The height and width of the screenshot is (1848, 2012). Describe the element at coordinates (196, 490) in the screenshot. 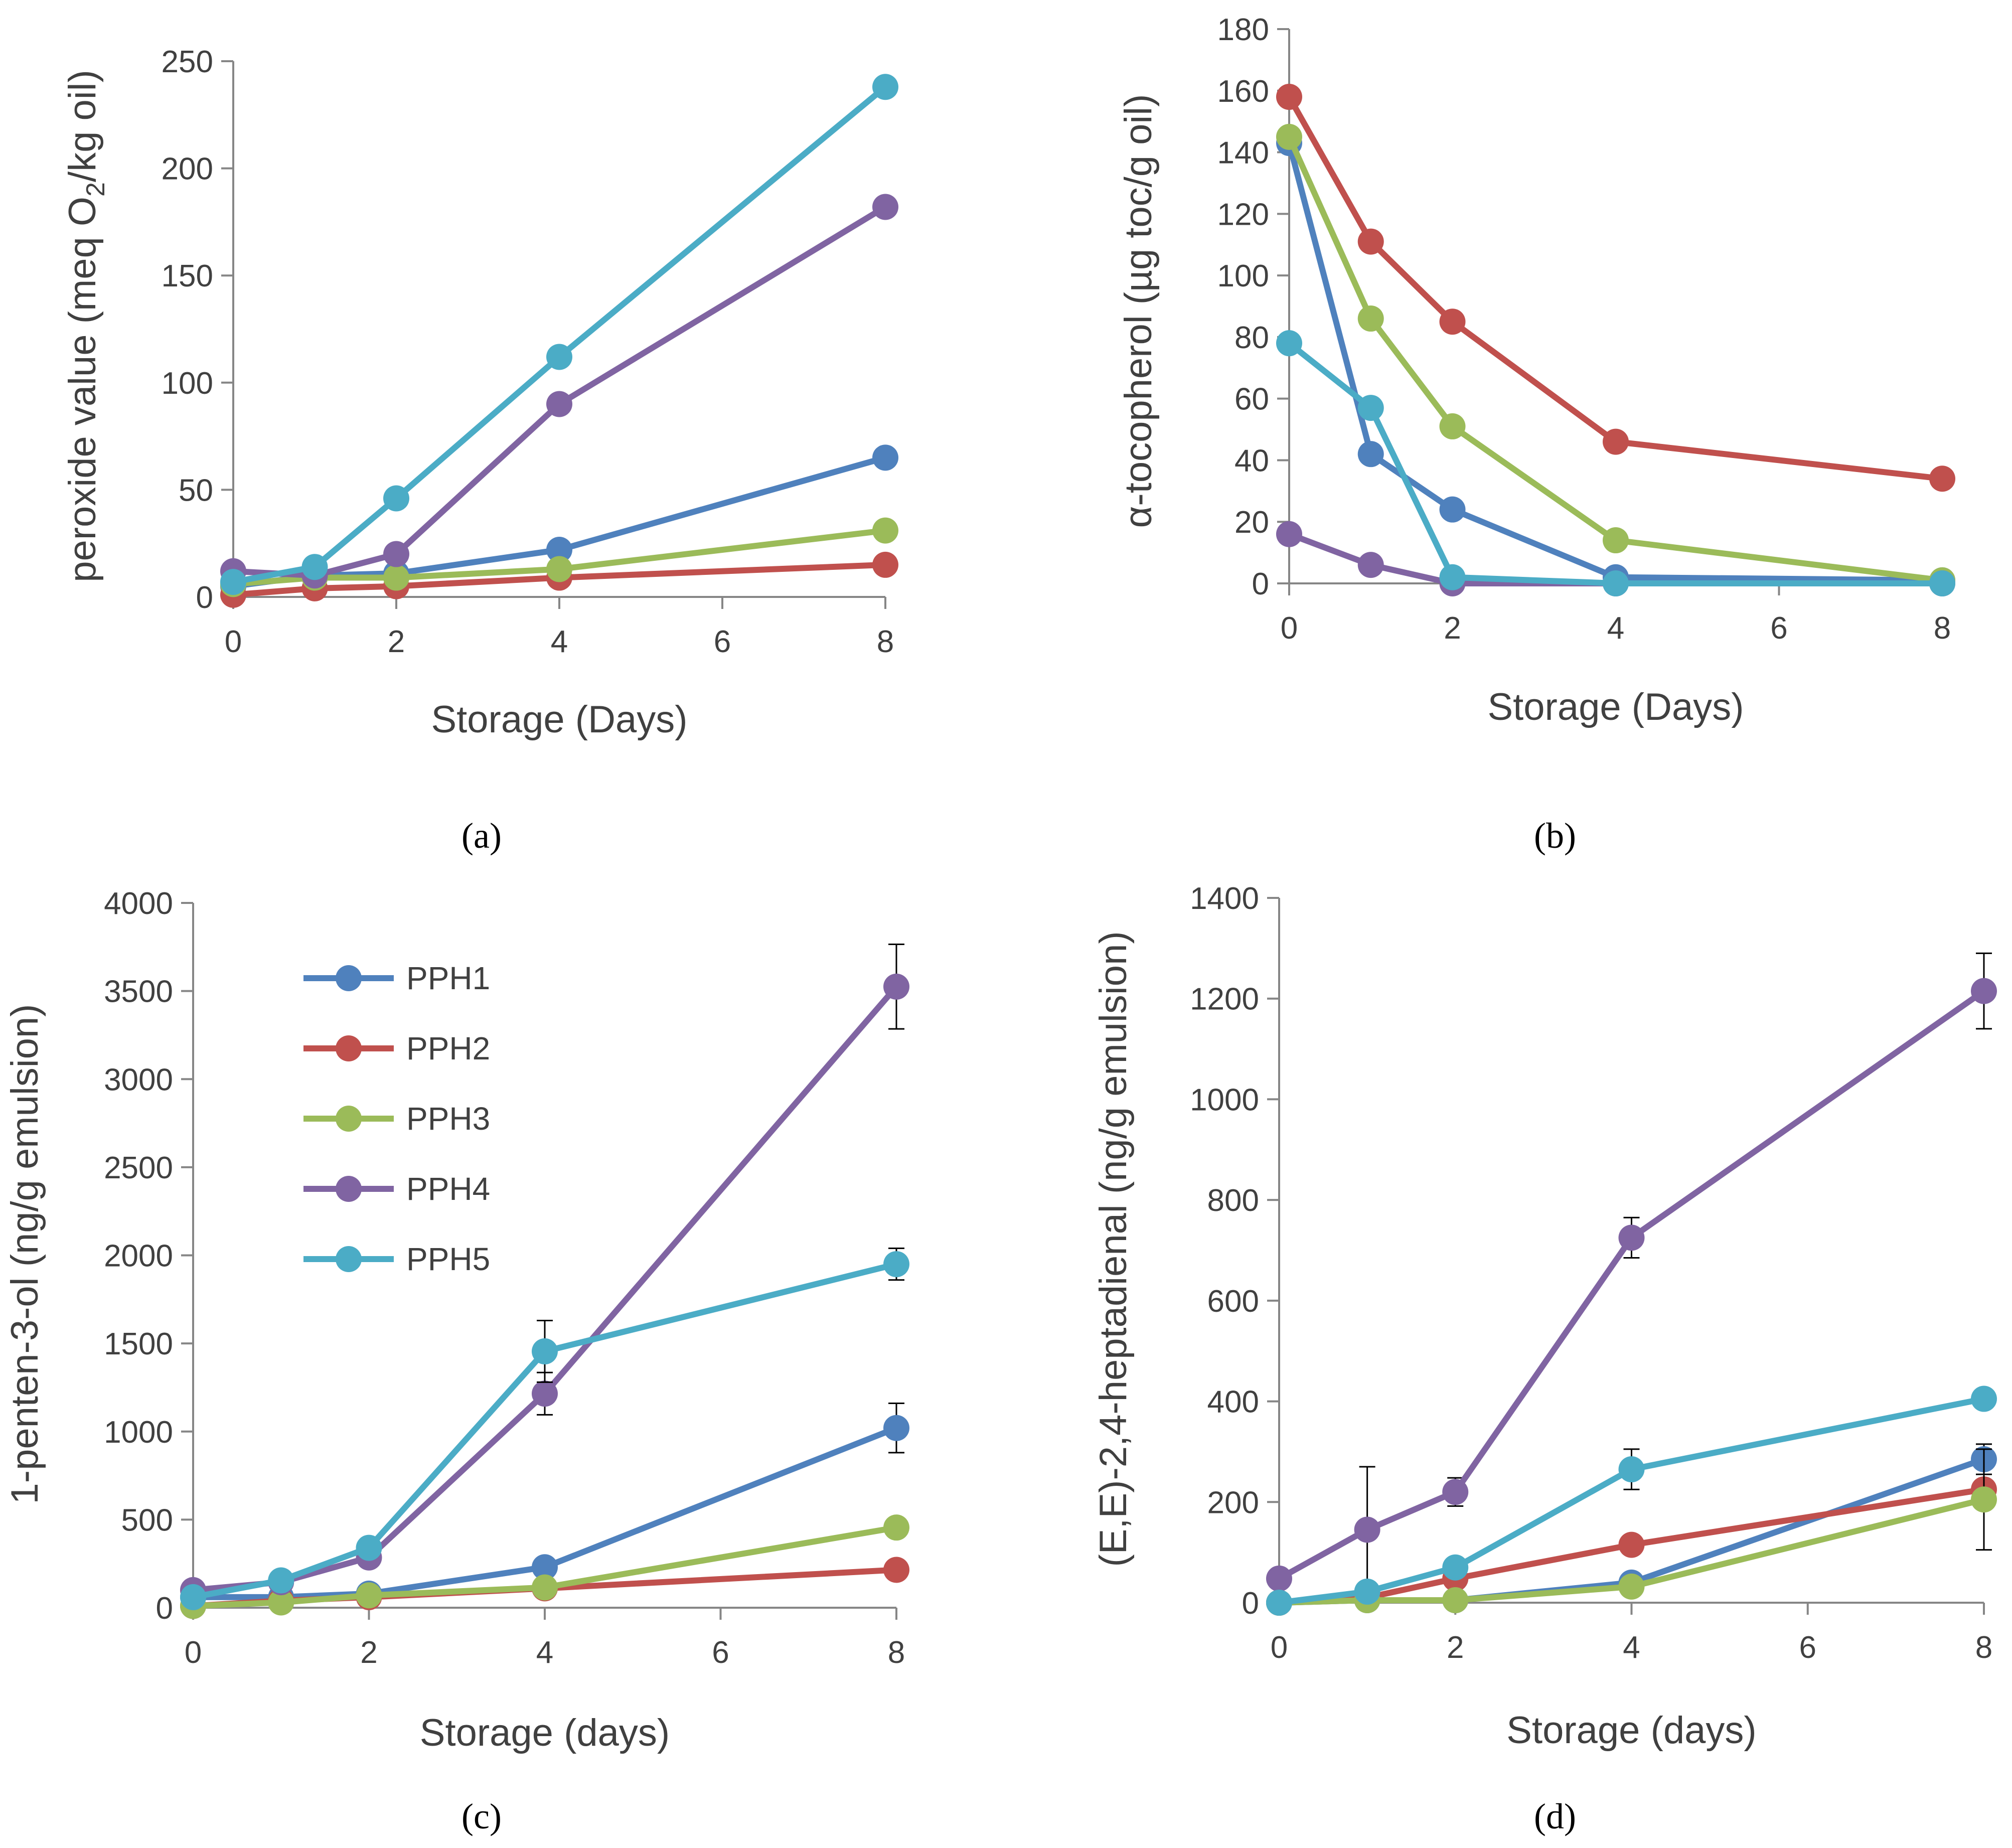

I see `y-tick-label: 50` at that location.